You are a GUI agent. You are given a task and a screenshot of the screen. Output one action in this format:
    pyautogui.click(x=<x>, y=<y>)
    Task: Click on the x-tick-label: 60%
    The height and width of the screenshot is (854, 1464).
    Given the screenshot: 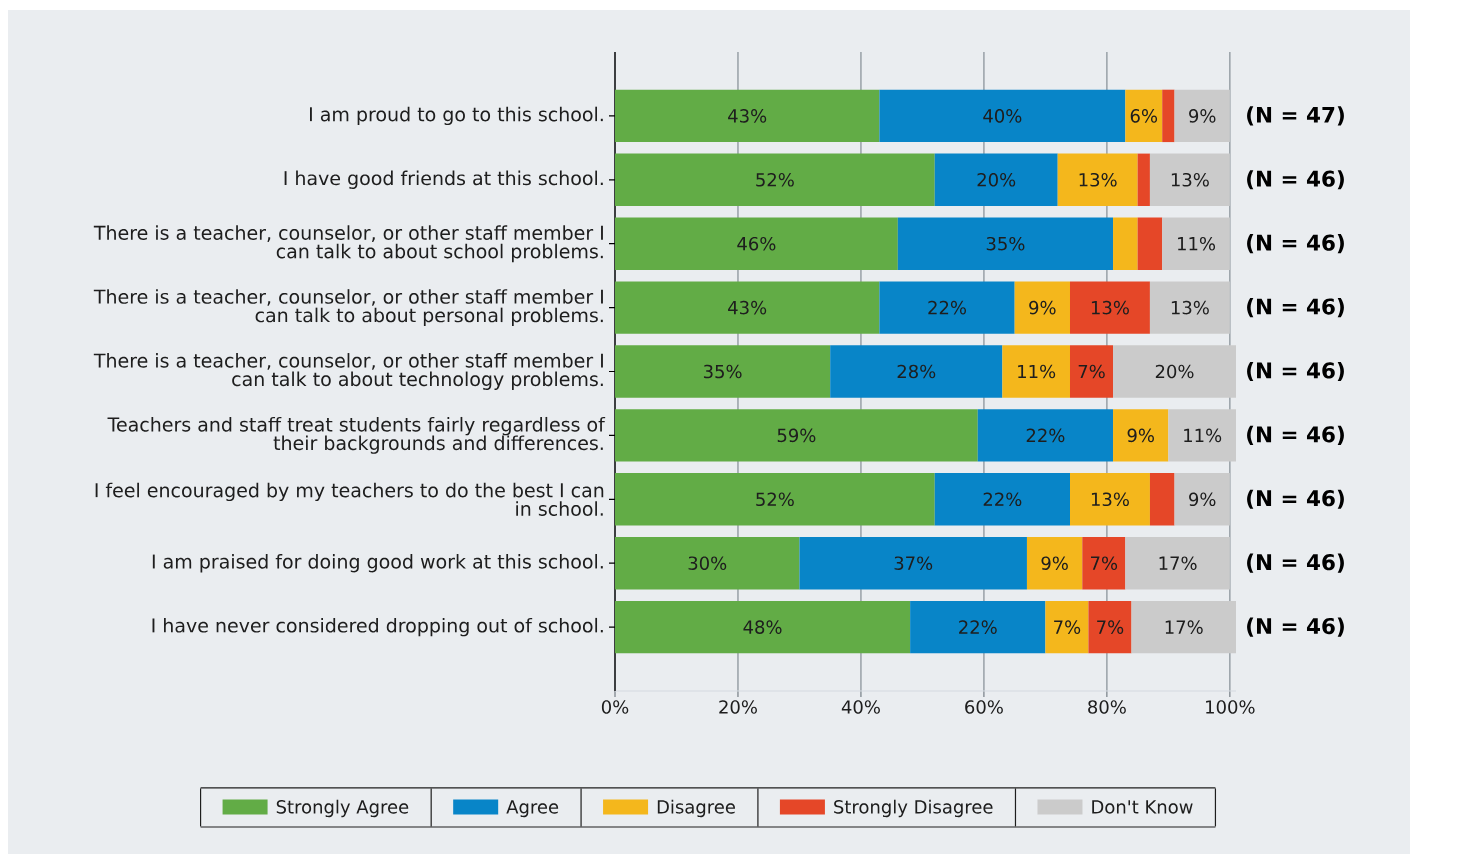 What is the action you would take?
    pyautogui.click(x=984, y=707)
    